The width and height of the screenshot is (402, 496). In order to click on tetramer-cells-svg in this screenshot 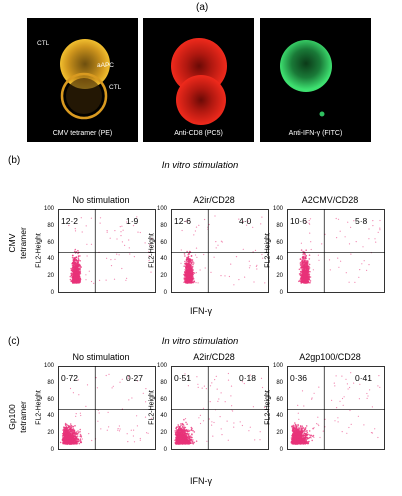, I will do `click(85, 79)`.